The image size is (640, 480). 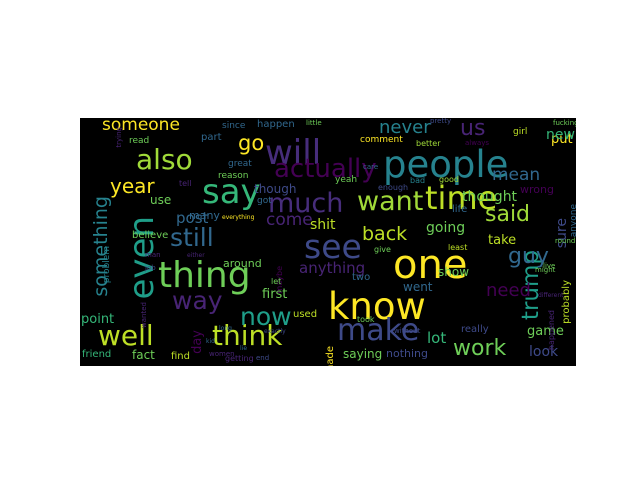 I want to click on word-fact: fact, so click(x=143, y=355).